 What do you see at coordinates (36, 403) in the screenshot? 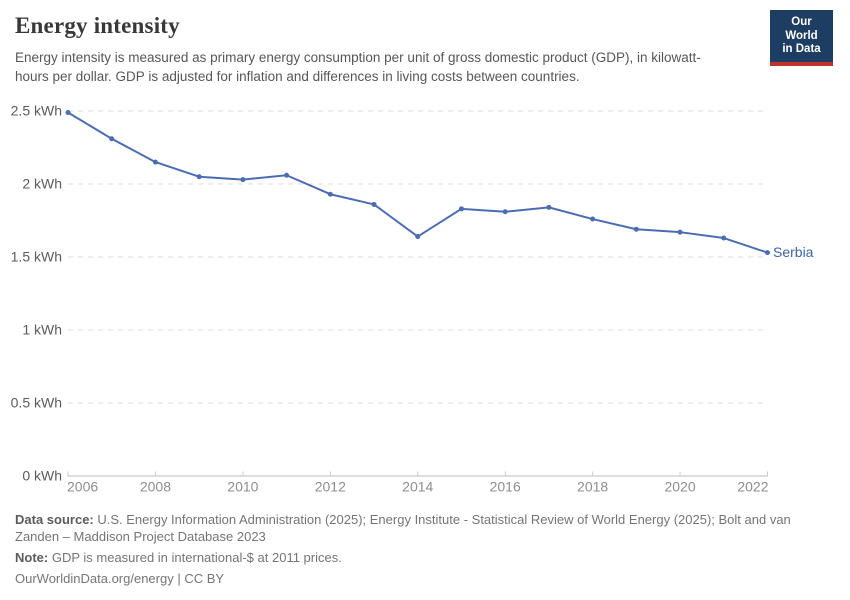
I see `y-axis-tick-label: 0.5 kWh` at bounding box center [36, 403].